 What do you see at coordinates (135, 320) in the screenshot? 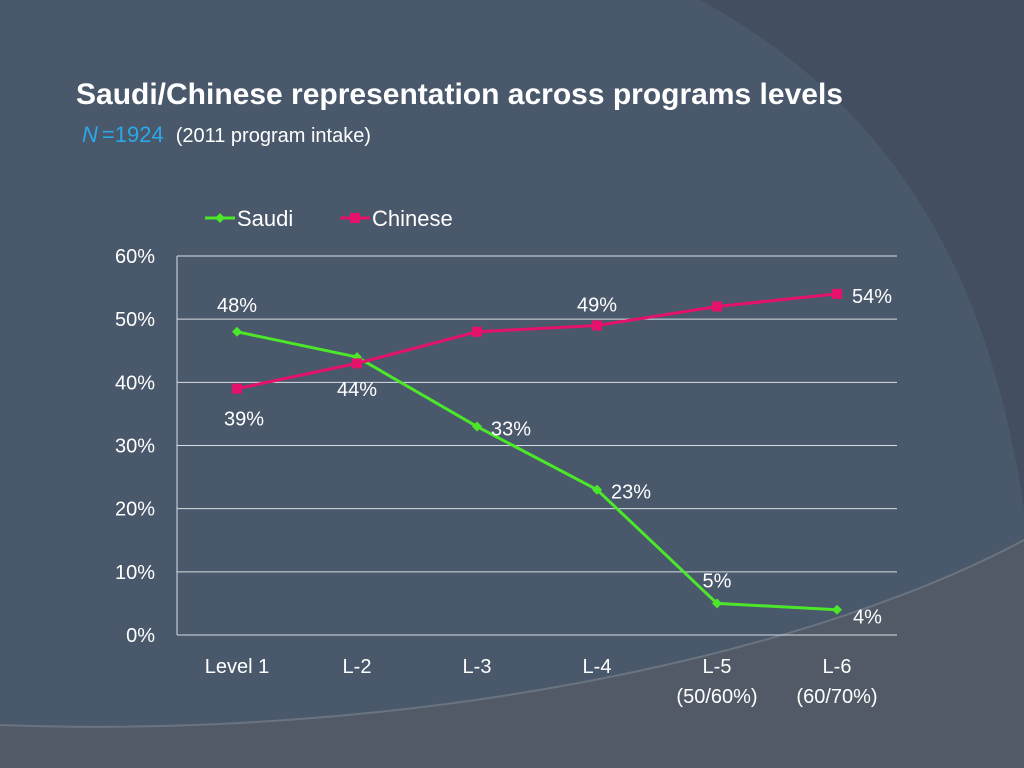
I see `y-tick-label: 50%` at bounding box center [135, 320].